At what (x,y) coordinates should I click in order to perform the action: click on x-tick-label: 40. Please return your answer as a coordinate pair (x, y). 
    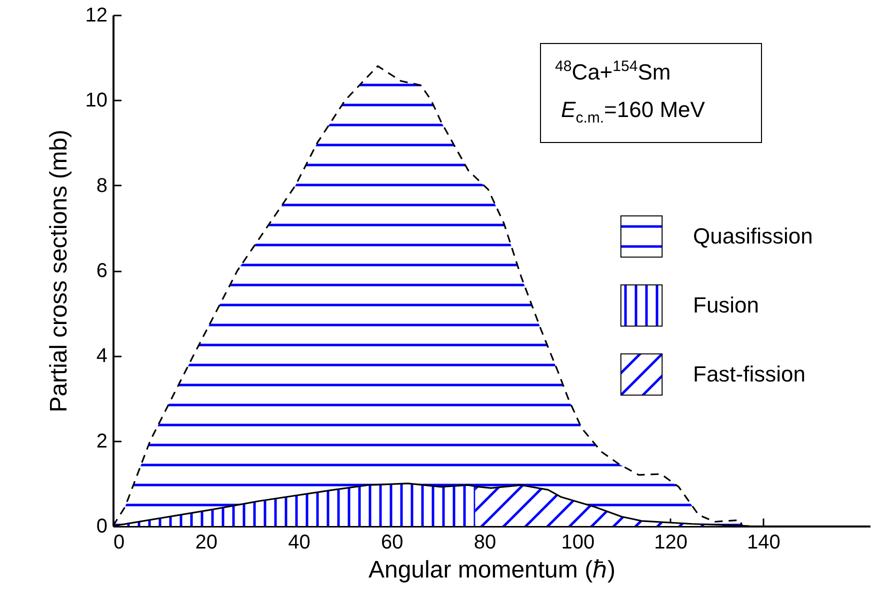
    Looking at the image, I should click on (299, 543).